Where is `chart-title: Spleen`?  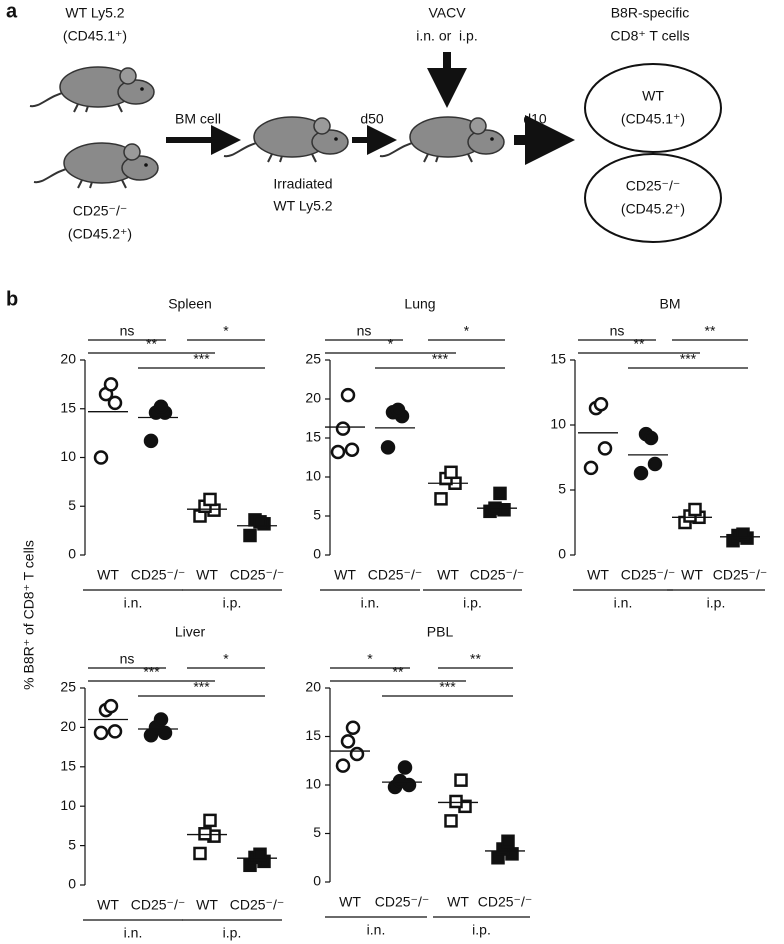
chart-title: Spleen is located at coordinates (190, 304).